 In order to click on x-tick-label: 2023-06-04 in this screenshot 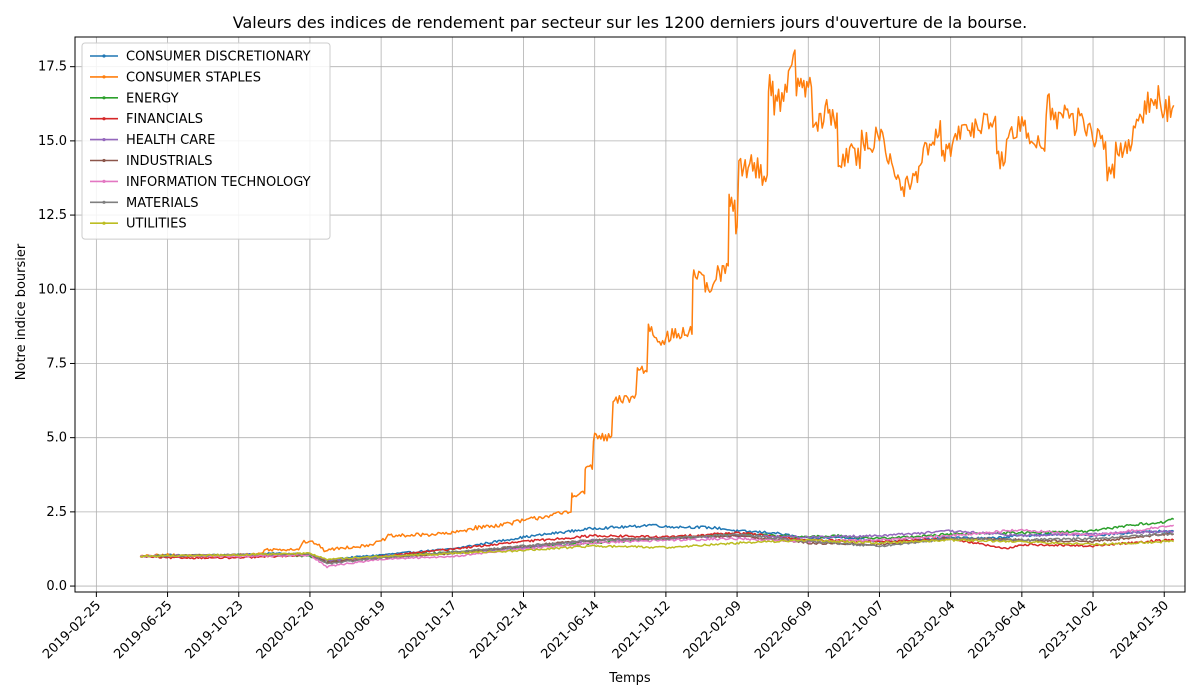, I will do `click(998, 630)`.